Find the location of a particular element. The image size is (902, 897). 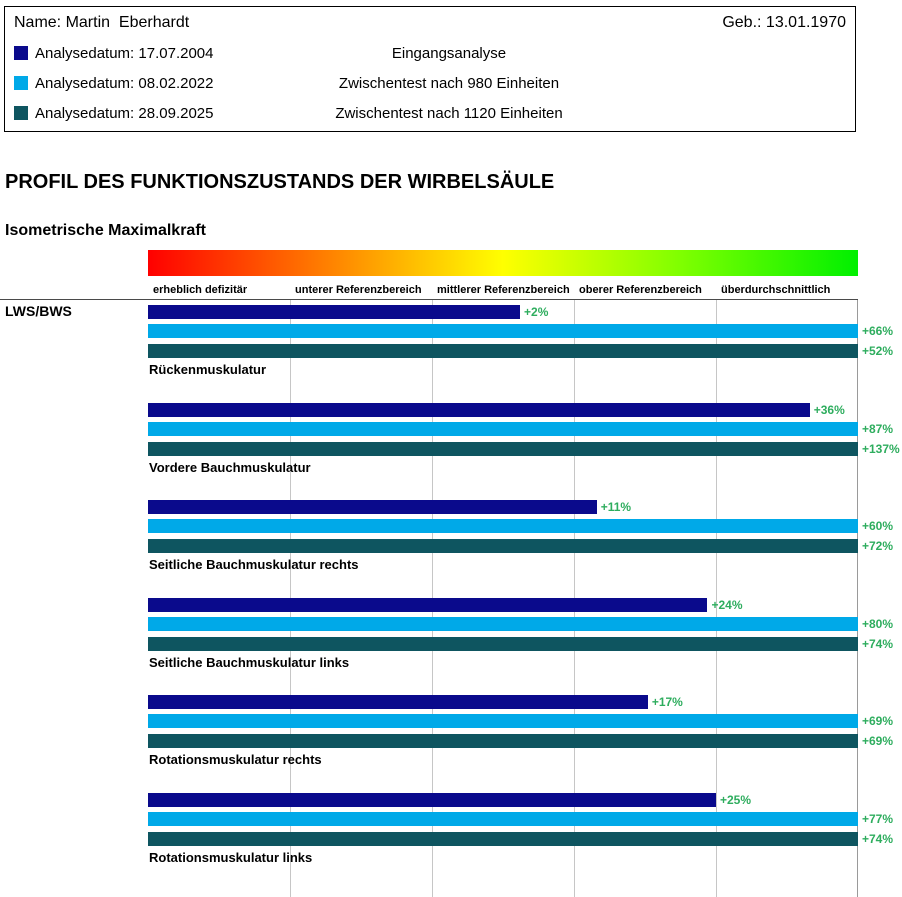

category-label: Rotationsmuskulatur rechts is located at coordinates (235, 759).